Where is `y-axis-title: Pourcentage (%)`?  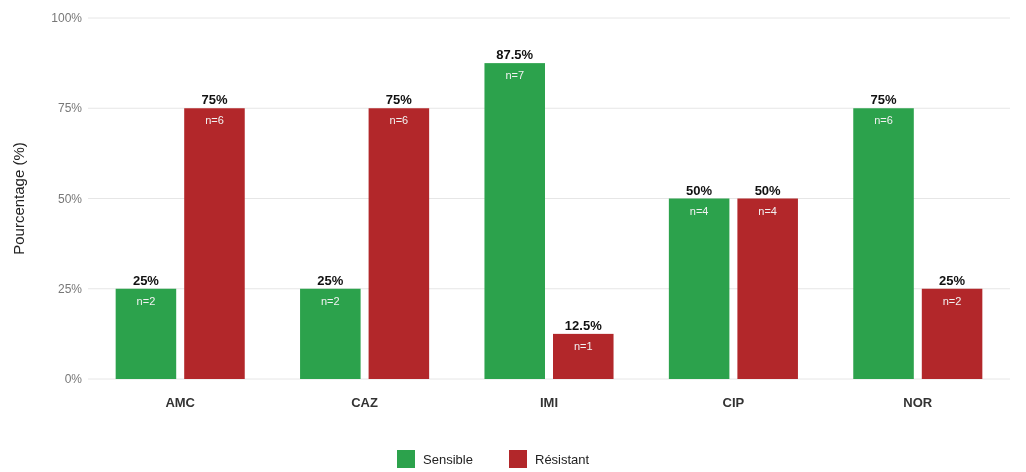 y-axis-title: Pourcentage (%) is located at coordinates (18, 198).